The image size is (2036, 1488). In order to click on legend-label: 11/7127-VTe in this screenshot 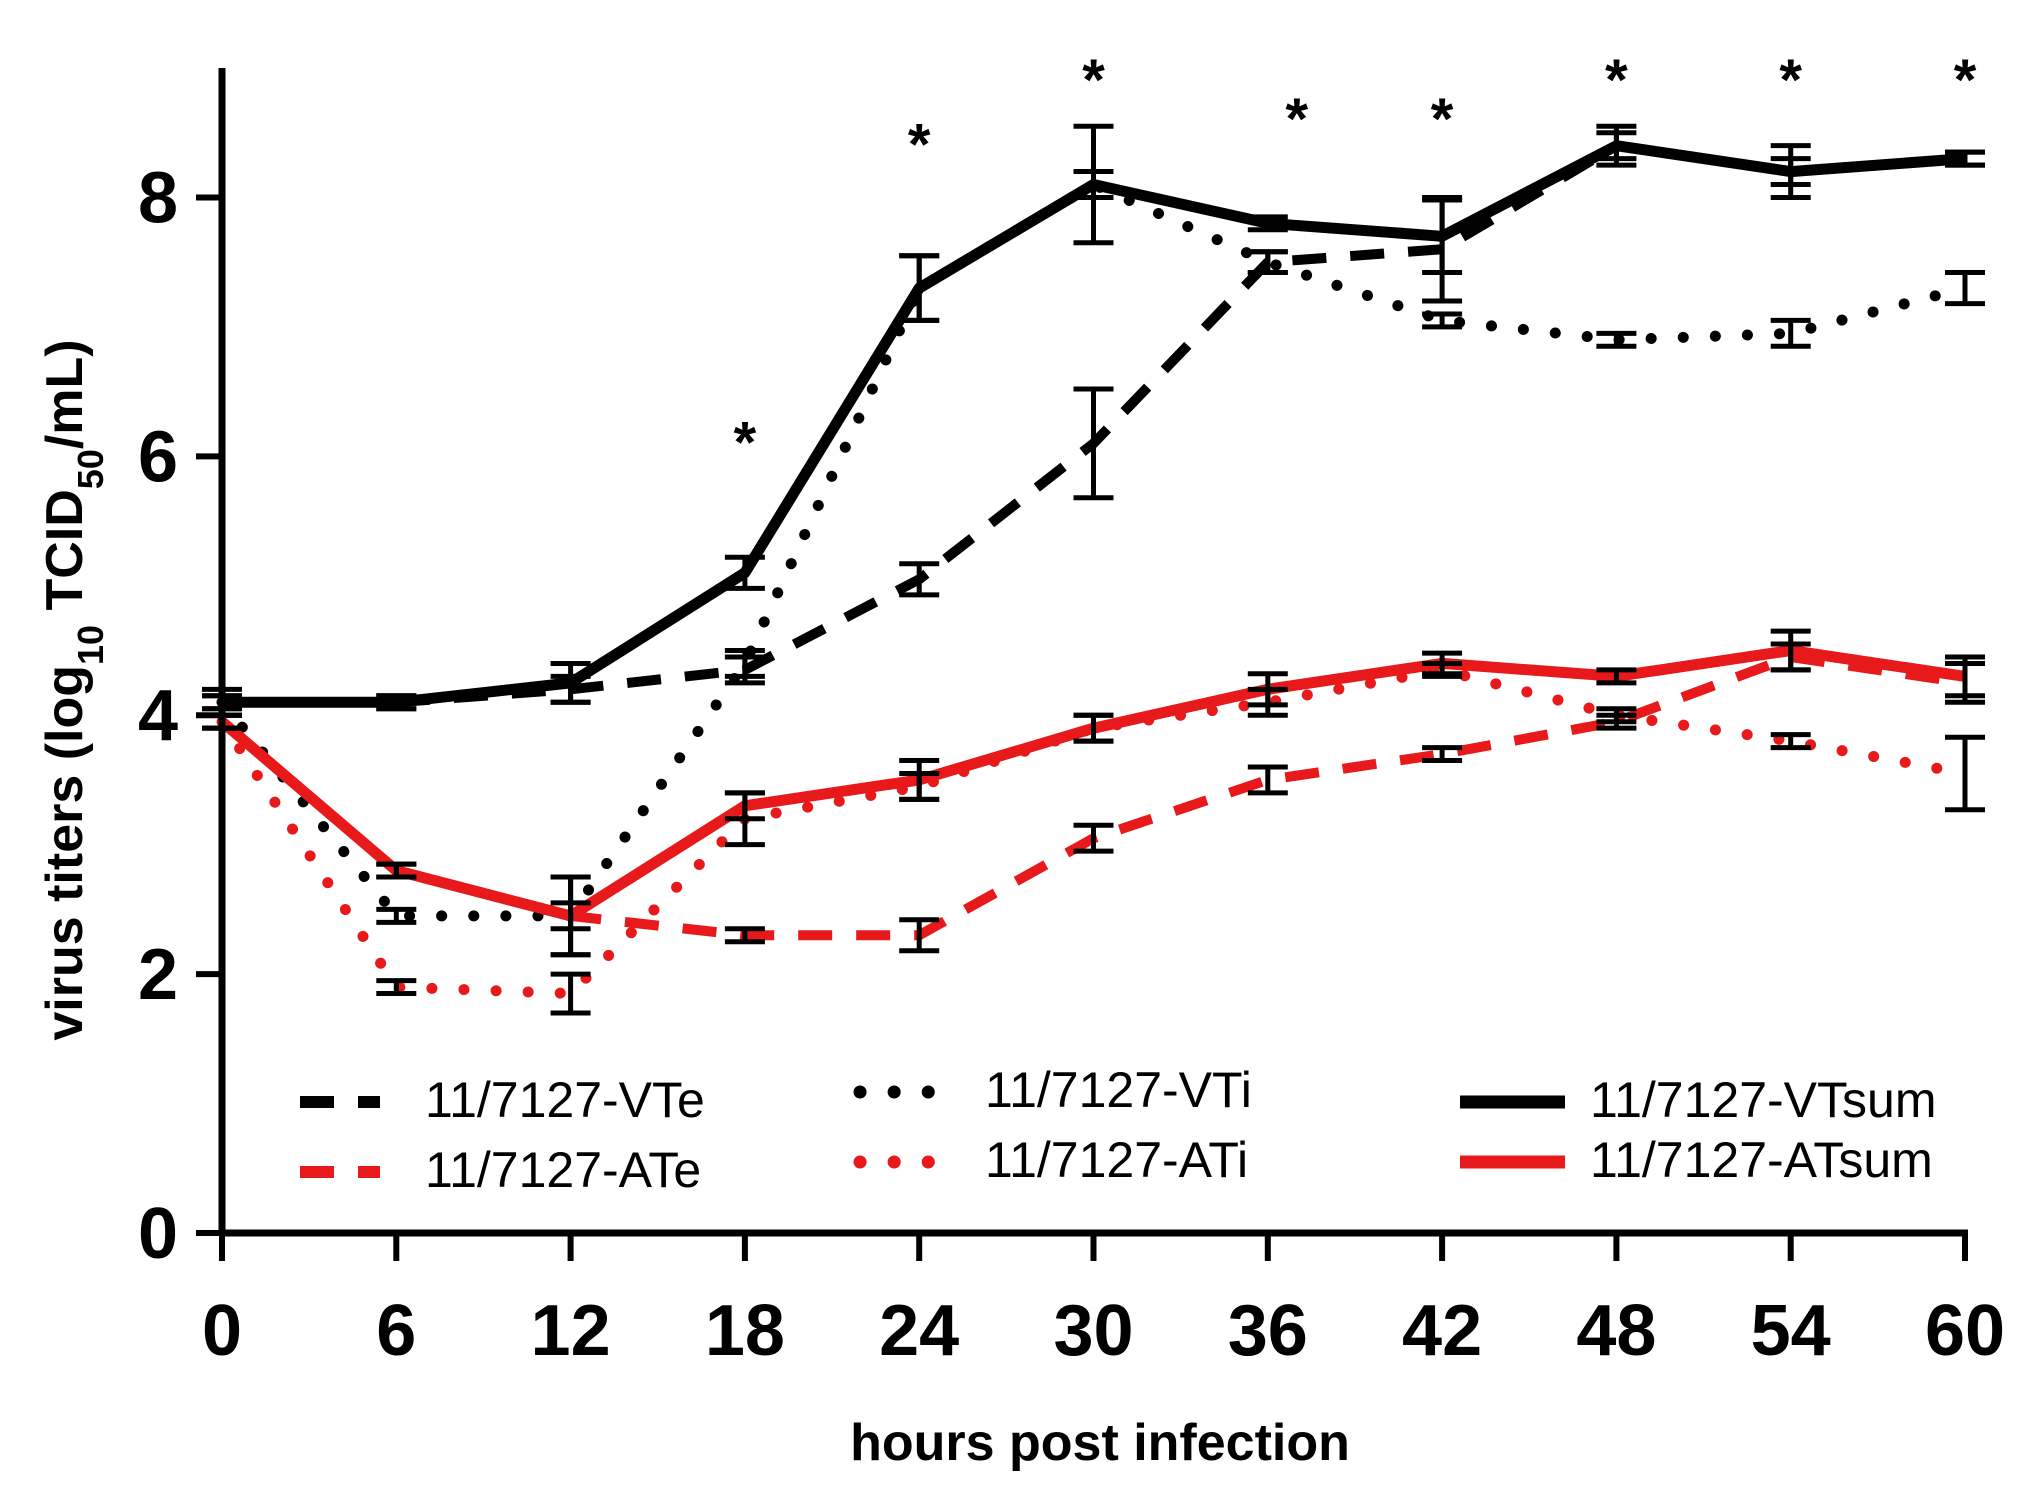, I will do `click(565, 1100)`.